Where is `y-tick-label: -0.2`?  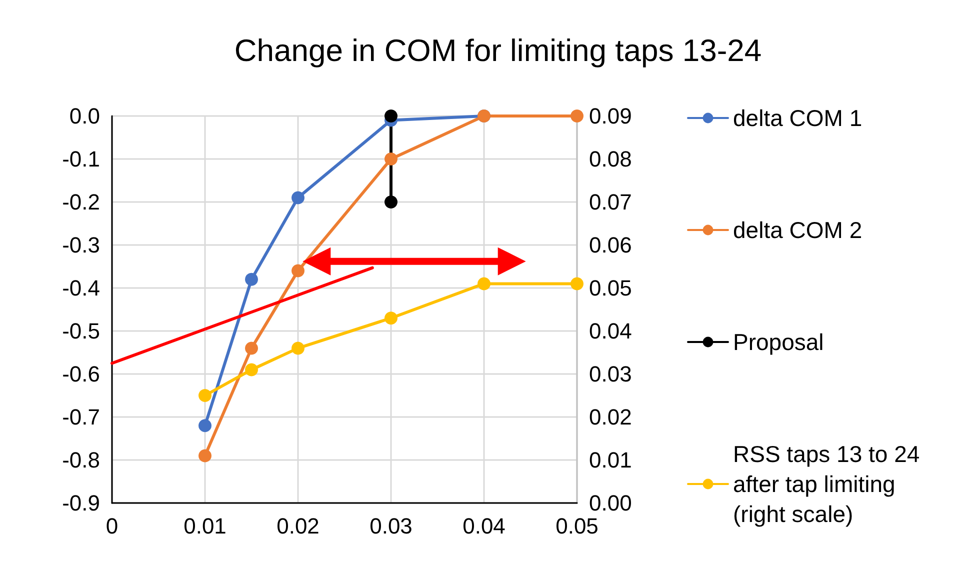
y-tick-label: -0.2 is located at coordinates (81, 202).